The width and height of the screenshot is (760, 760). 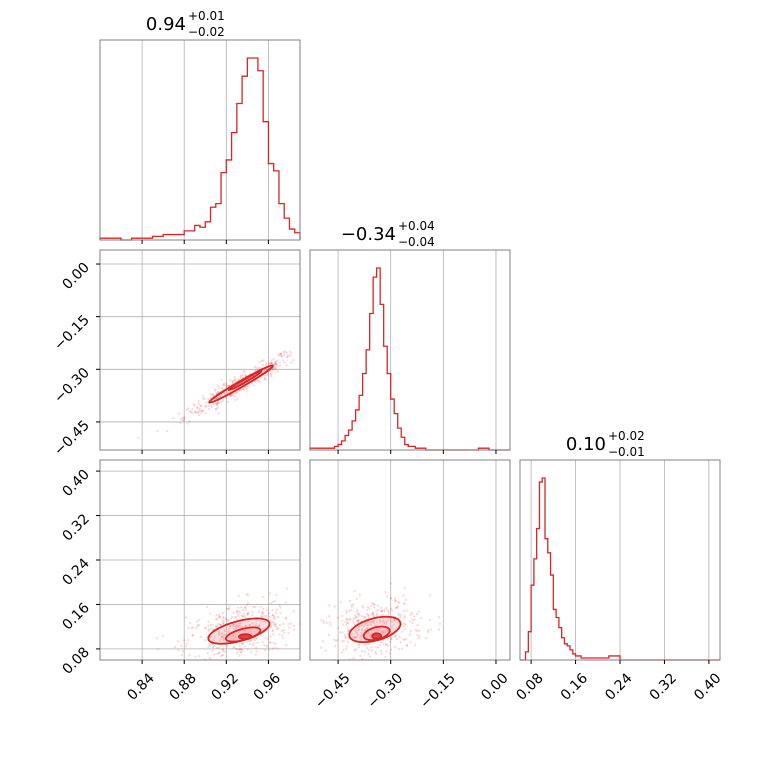 What do you see at coordinates (75, 483) in the screenshot?
I see `y-tick-label: 0.40` at bounding box center [75, 483].